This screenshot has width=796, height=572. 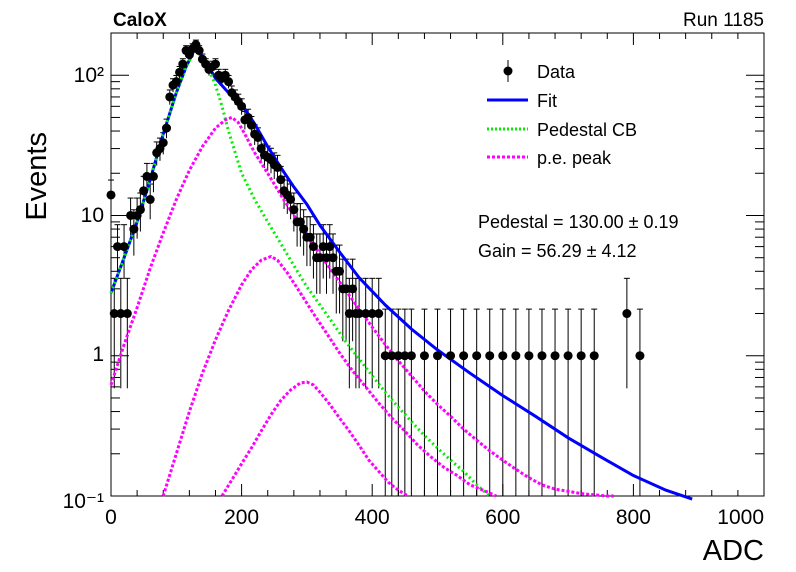 What do you see at coordinates (98, 354) in the screenshot?
I see `y-tick-label: 1` at bounding box center [98, 354].